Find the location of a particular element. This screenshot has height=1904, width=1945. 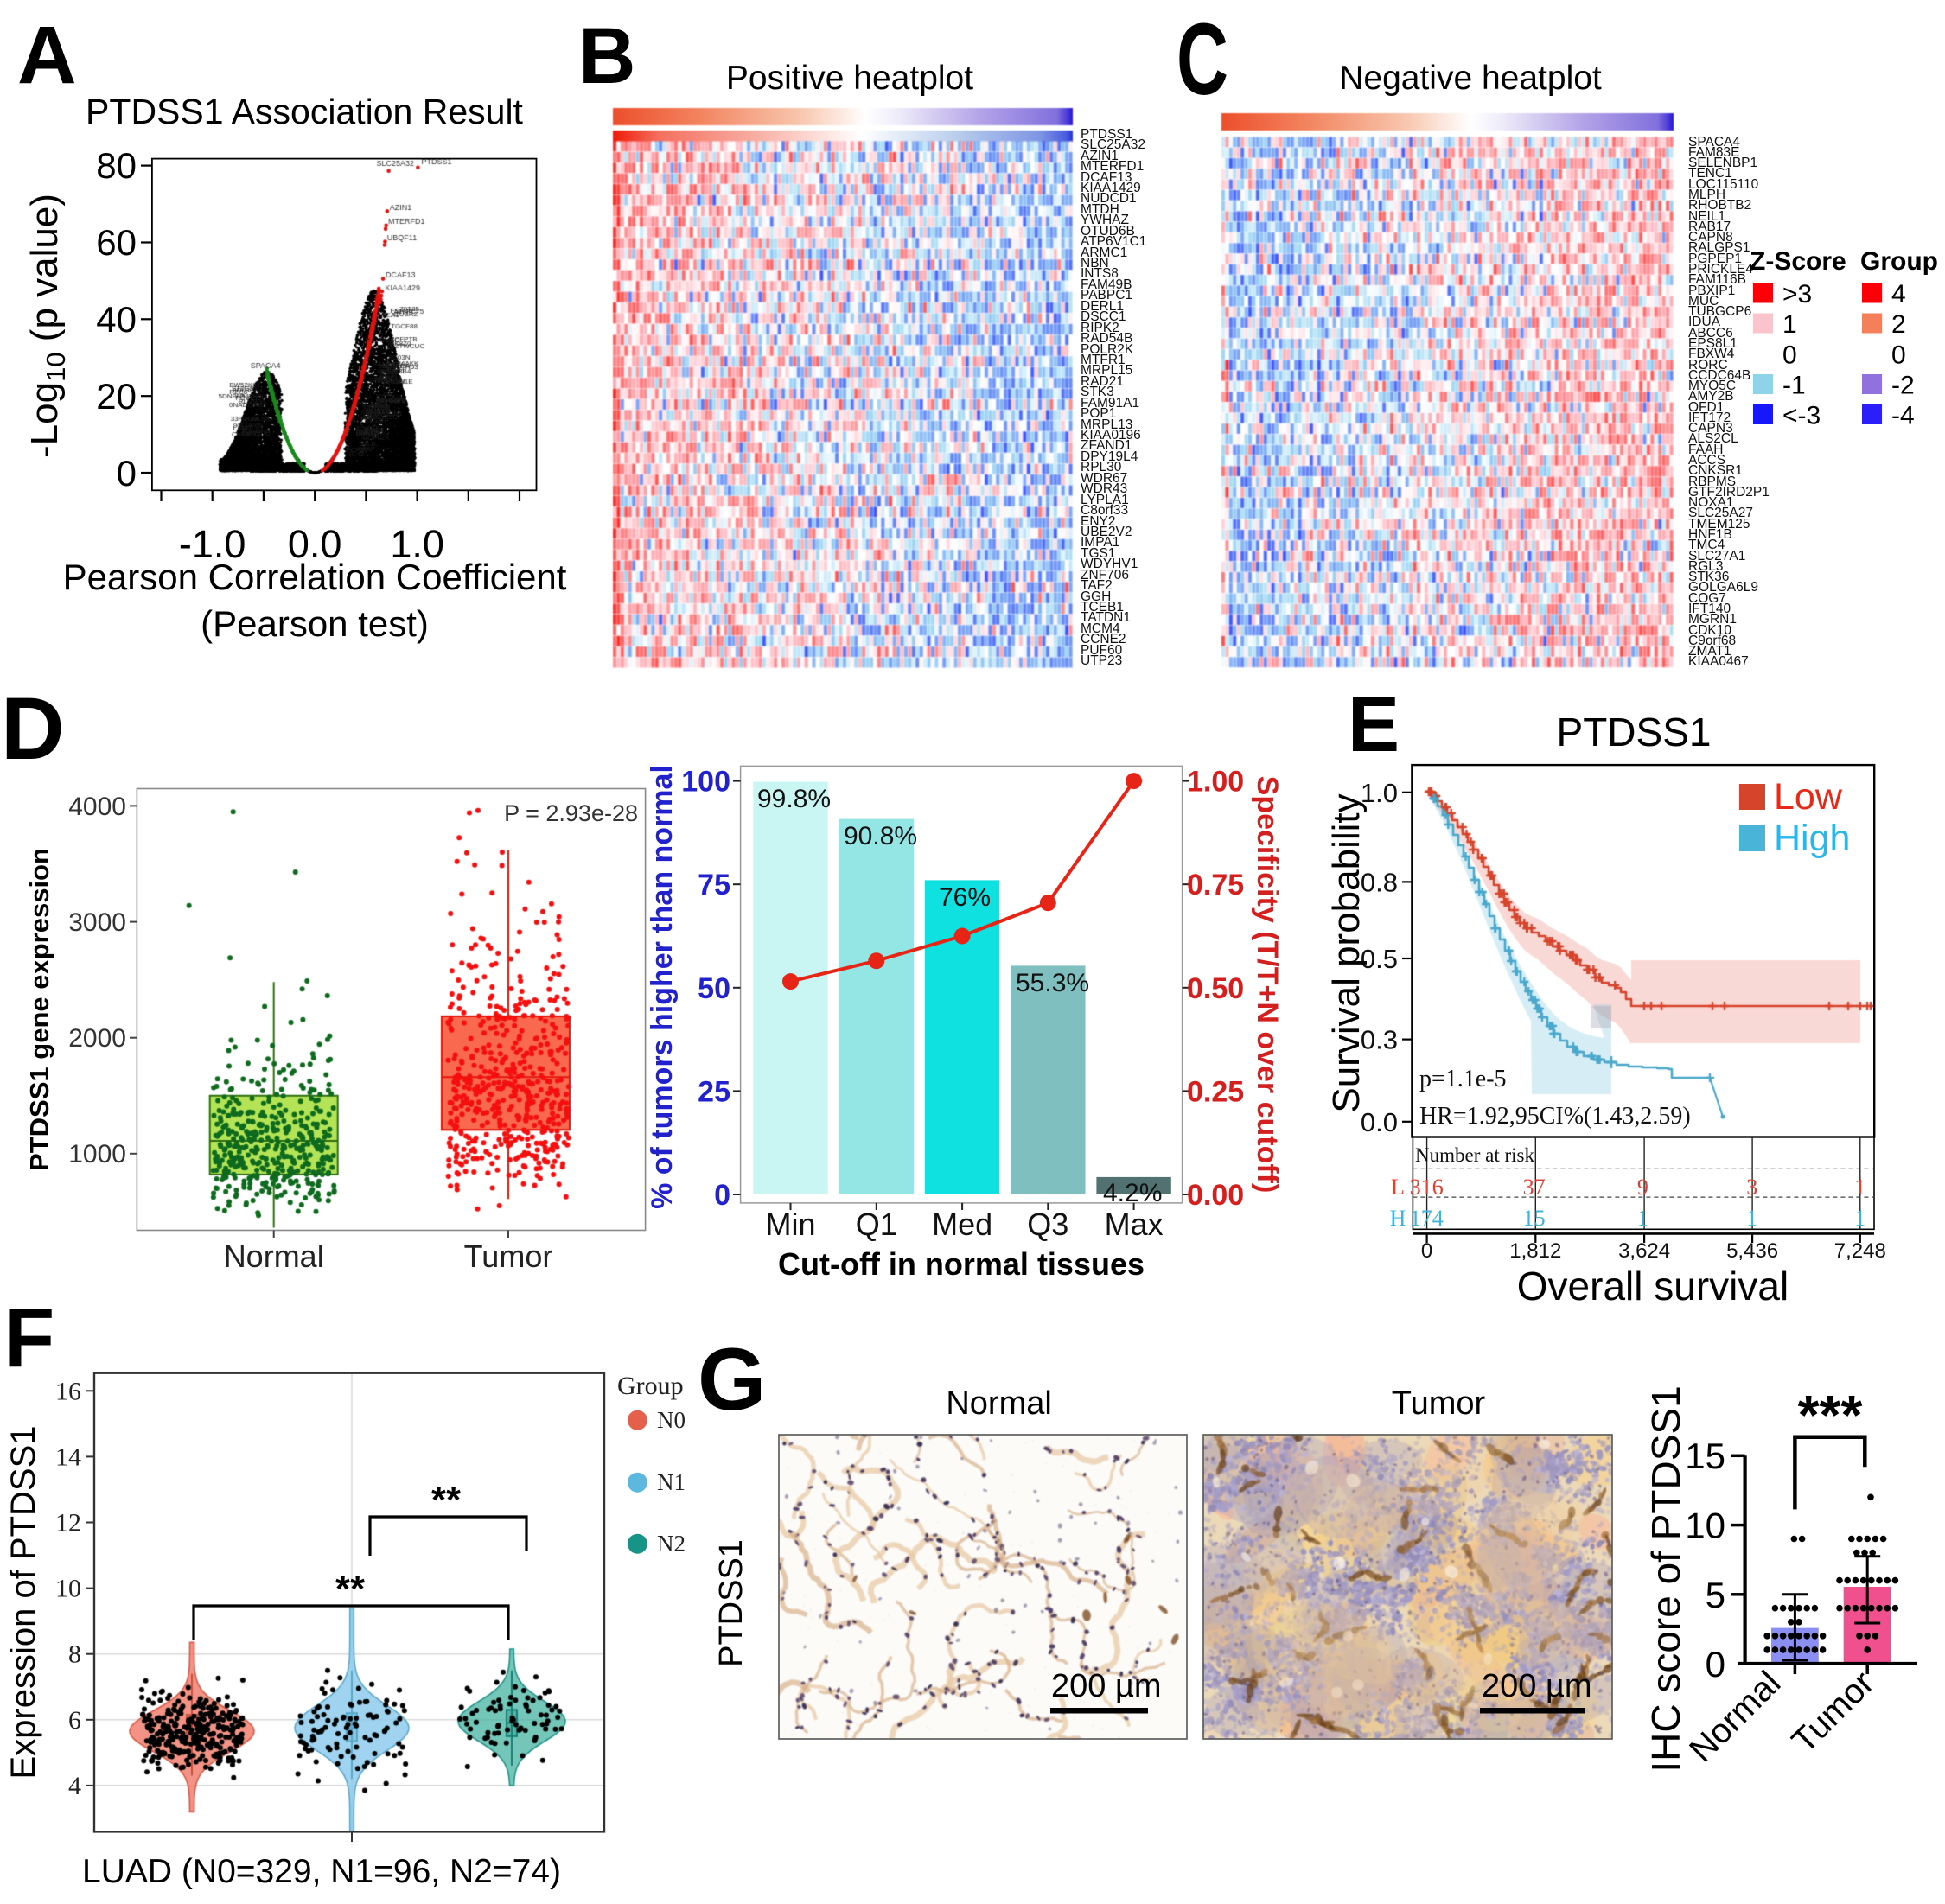

svg-text: 174 is located at coordinates (1427, 1218).